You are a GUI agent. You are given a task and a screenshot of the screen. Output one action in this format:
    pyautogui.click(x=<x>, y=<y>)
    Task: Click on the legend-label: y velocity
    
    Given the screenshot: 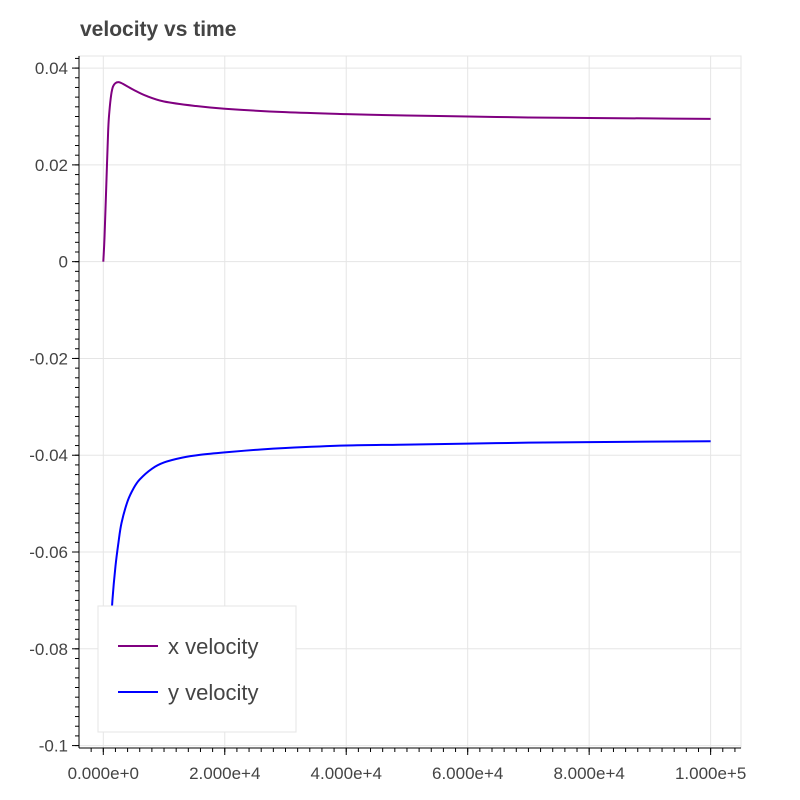 What is the action you would take?
    pyautogui.click(x=213, y=692)
    